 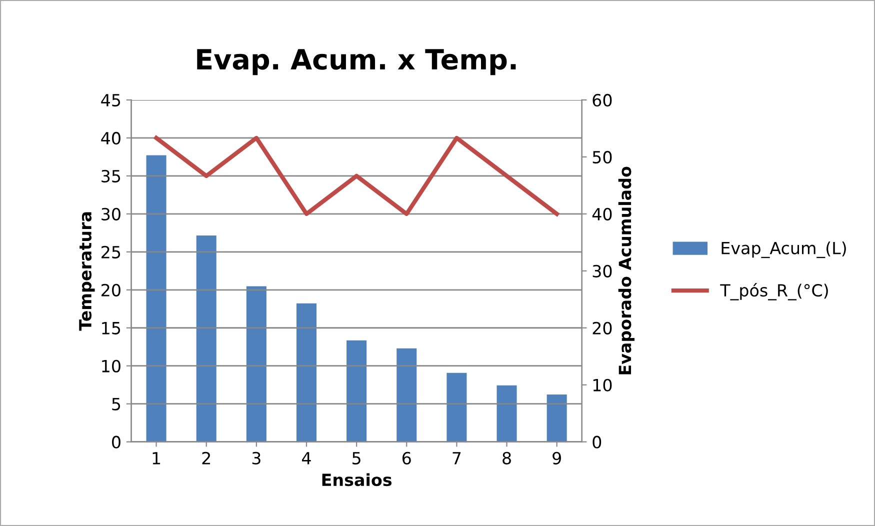 What do you see at coordinates (597, 442) in the screenshot?
I see `y2-tick-label: 0` at bounding box center [597, 442].